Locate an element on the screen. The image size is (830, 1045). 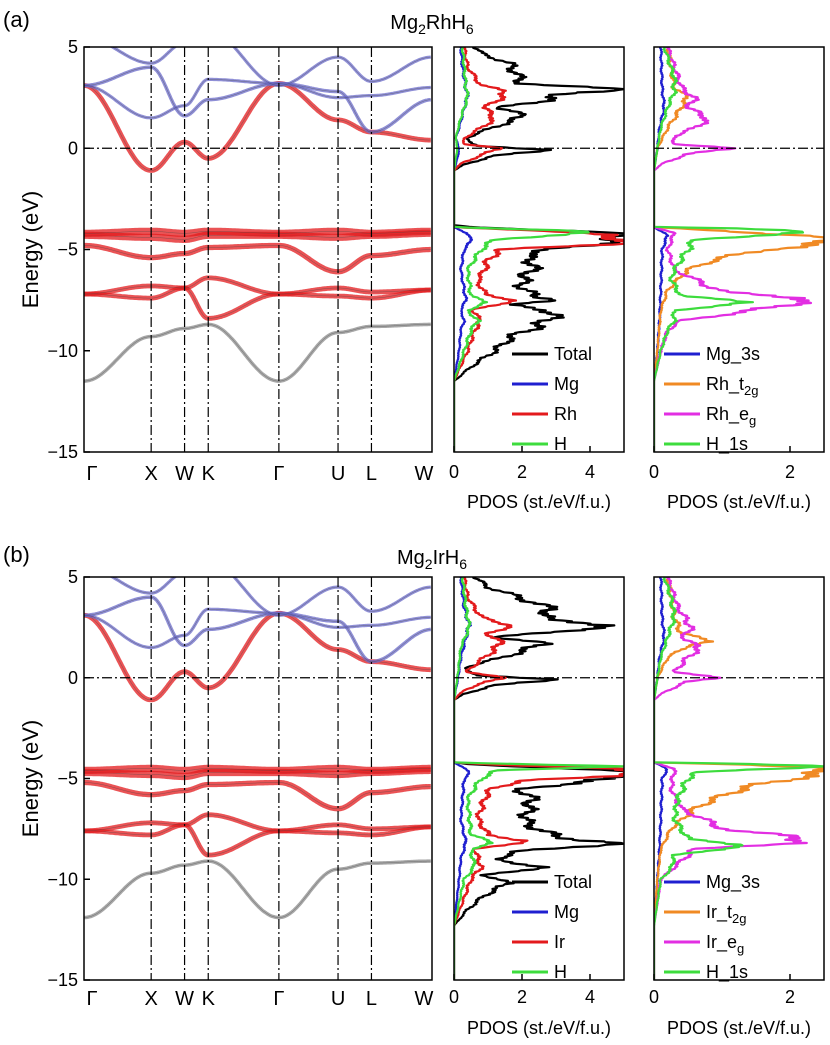
title-text: IrH is located at coordinates (446, 558).